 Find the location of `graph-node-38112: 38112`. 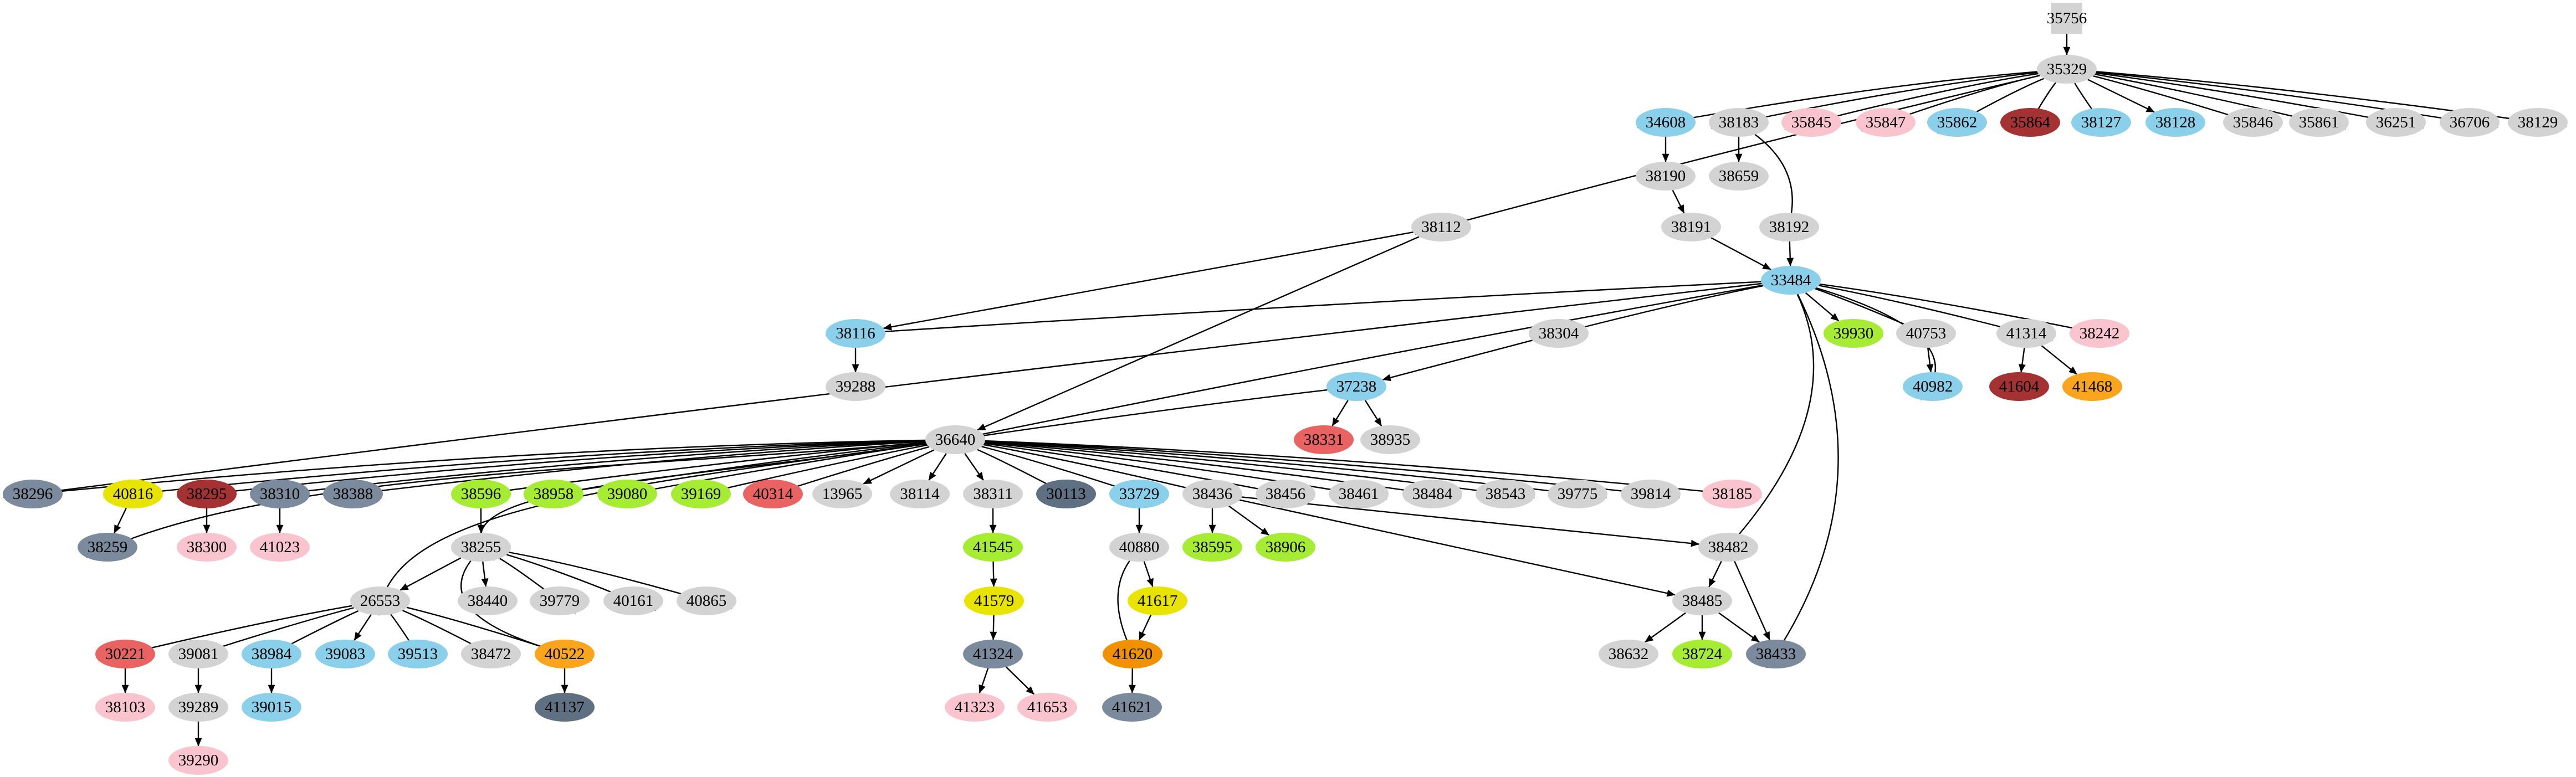

graph-node-38112: 38112 is located at coordinates (1441, 227).